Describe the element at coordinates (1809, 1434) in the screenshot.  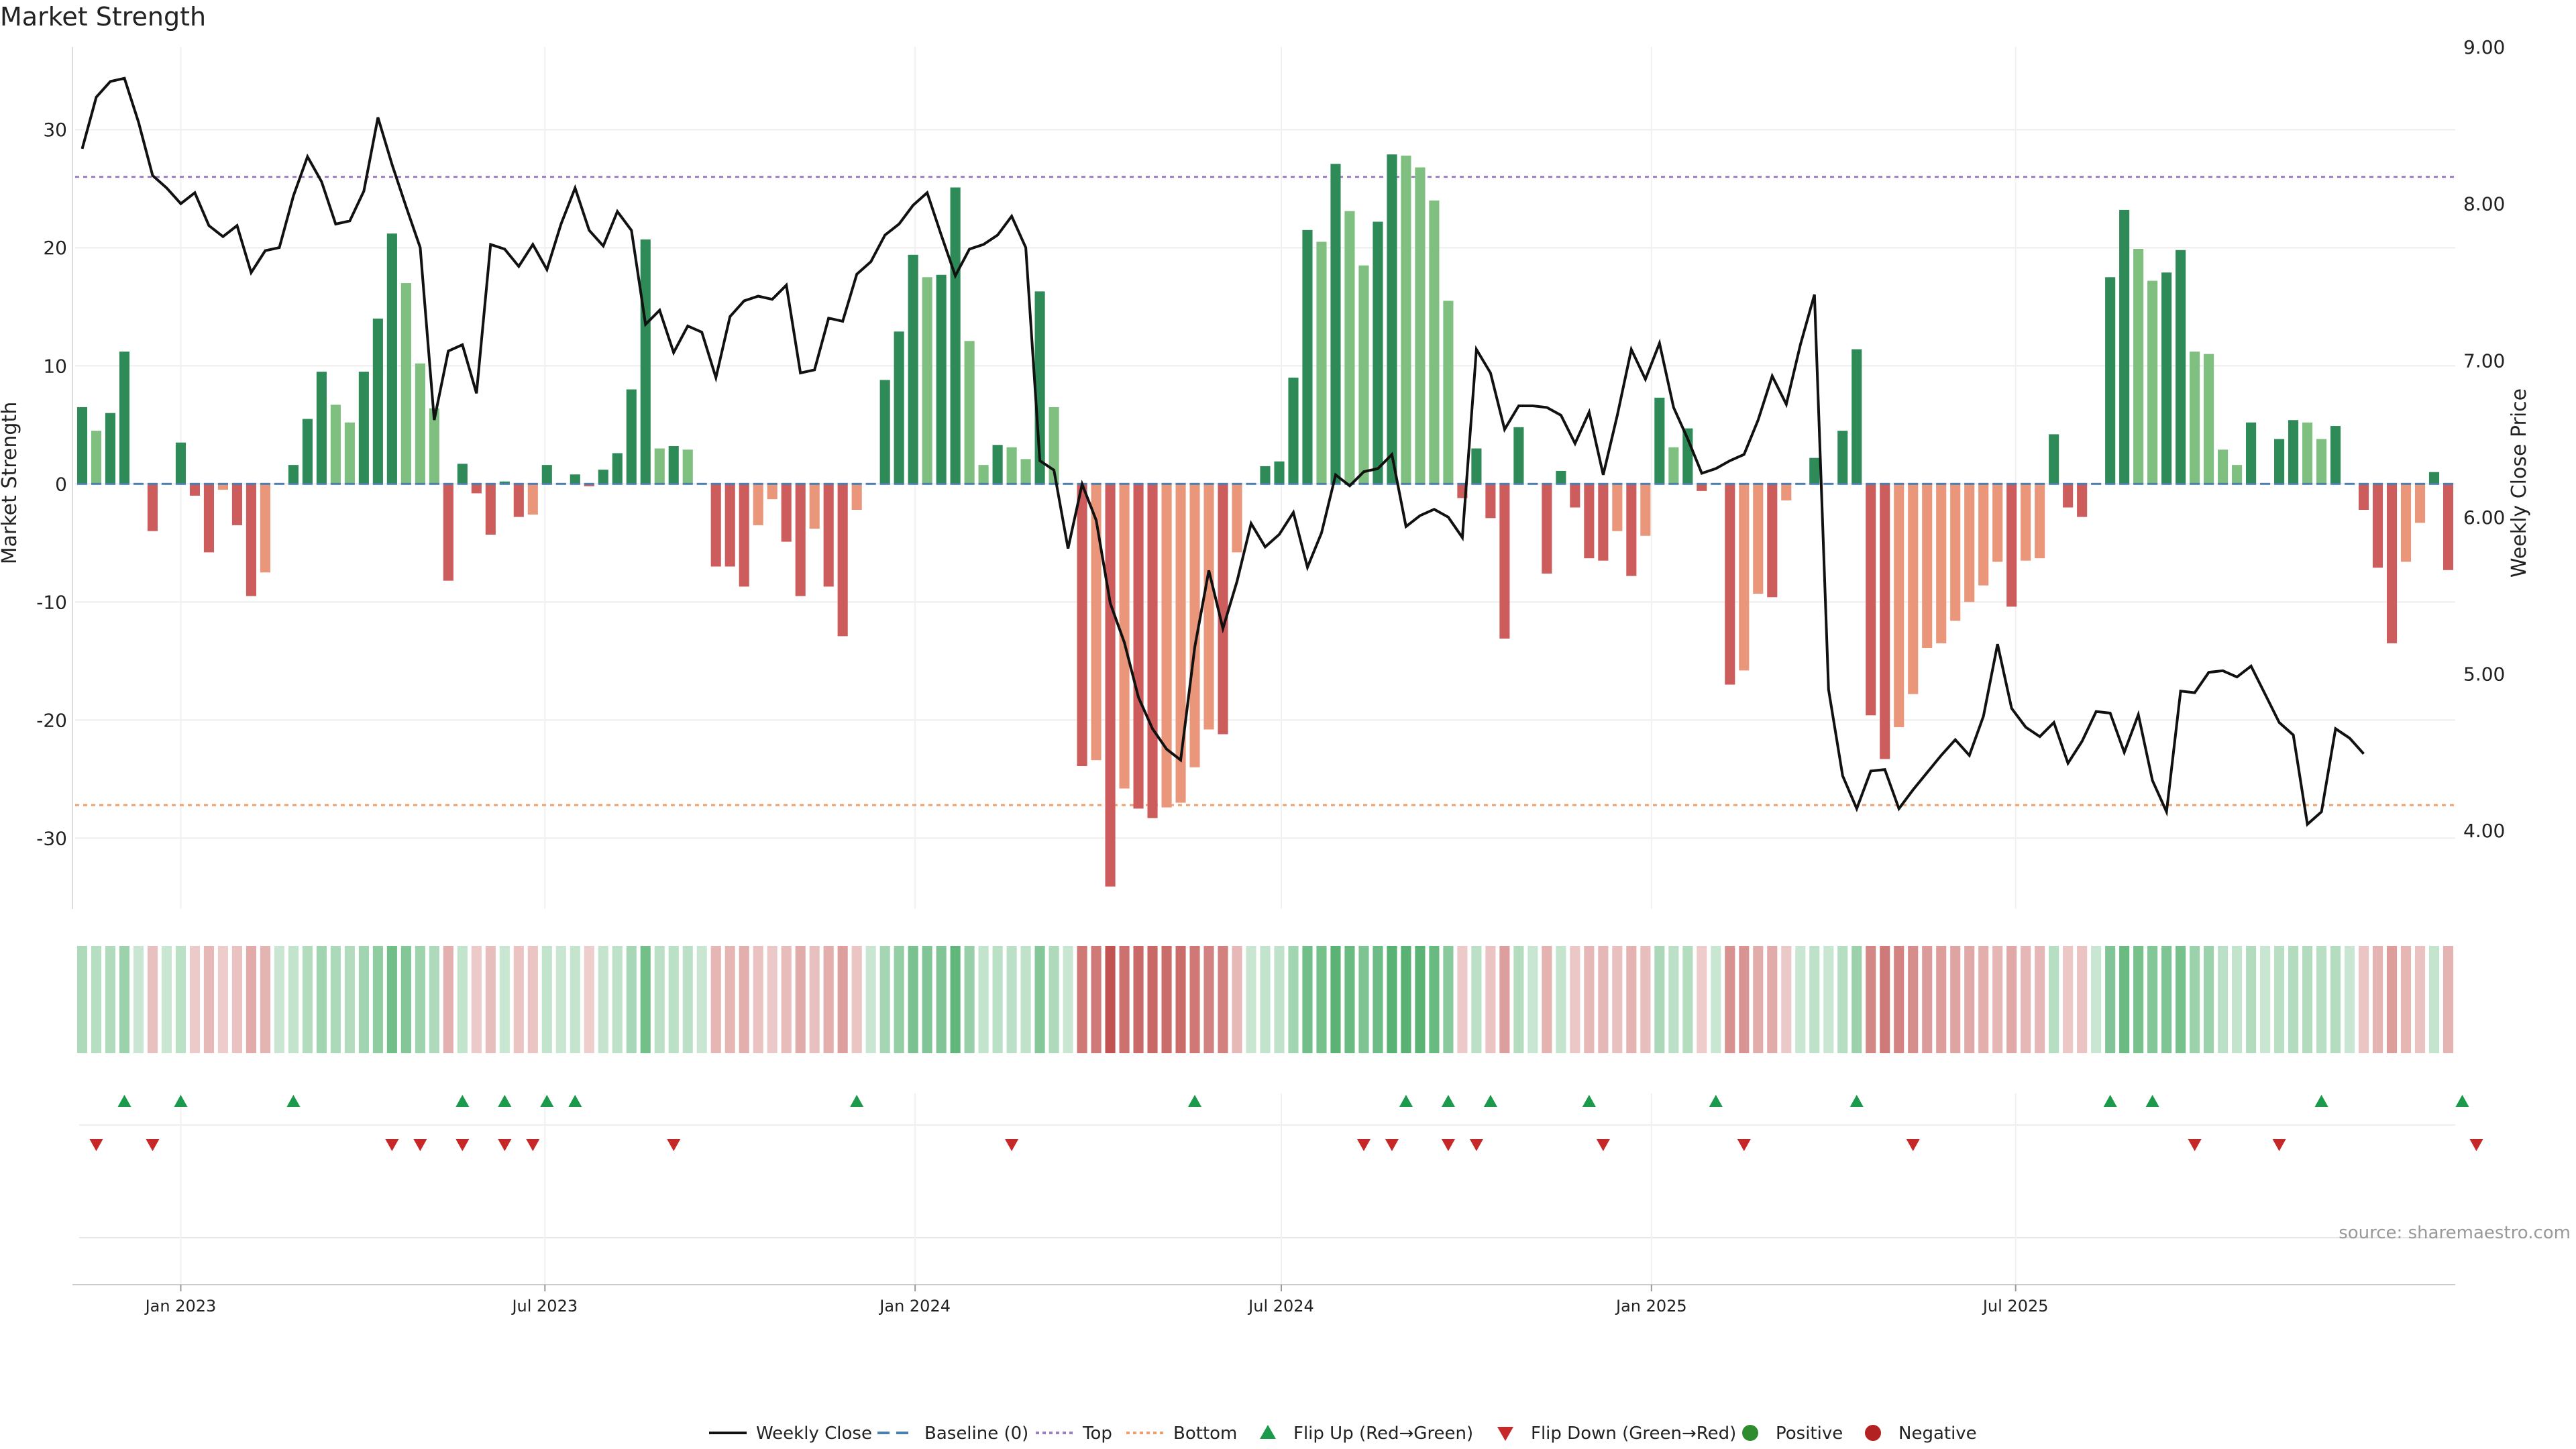
I see `legend-label: Positive` at that location.